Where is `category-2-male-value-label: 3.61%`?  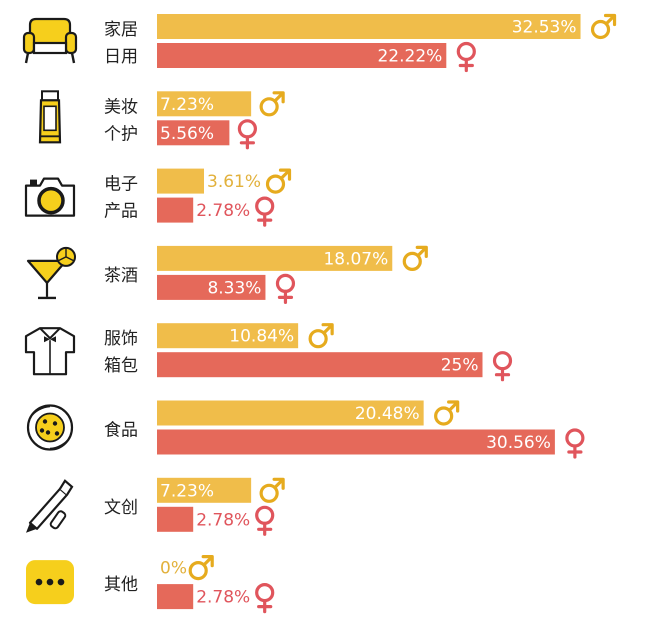 category-2-male-value-label: 3.61% is located at coordinates (234, 182).